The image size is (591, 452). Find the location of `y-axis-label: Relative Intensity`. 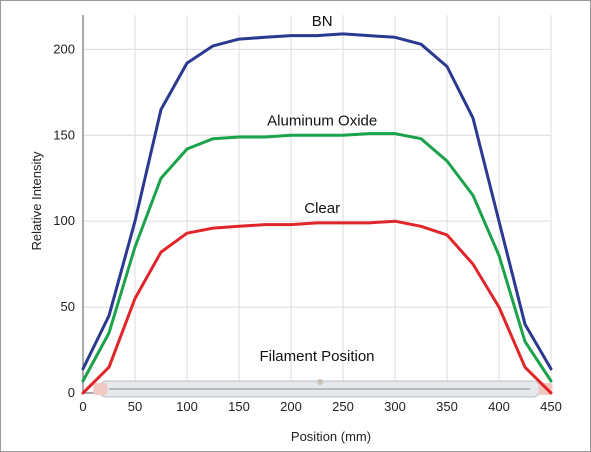

y-axis-label: Relative Intensity is located at coordinates (36, 200).